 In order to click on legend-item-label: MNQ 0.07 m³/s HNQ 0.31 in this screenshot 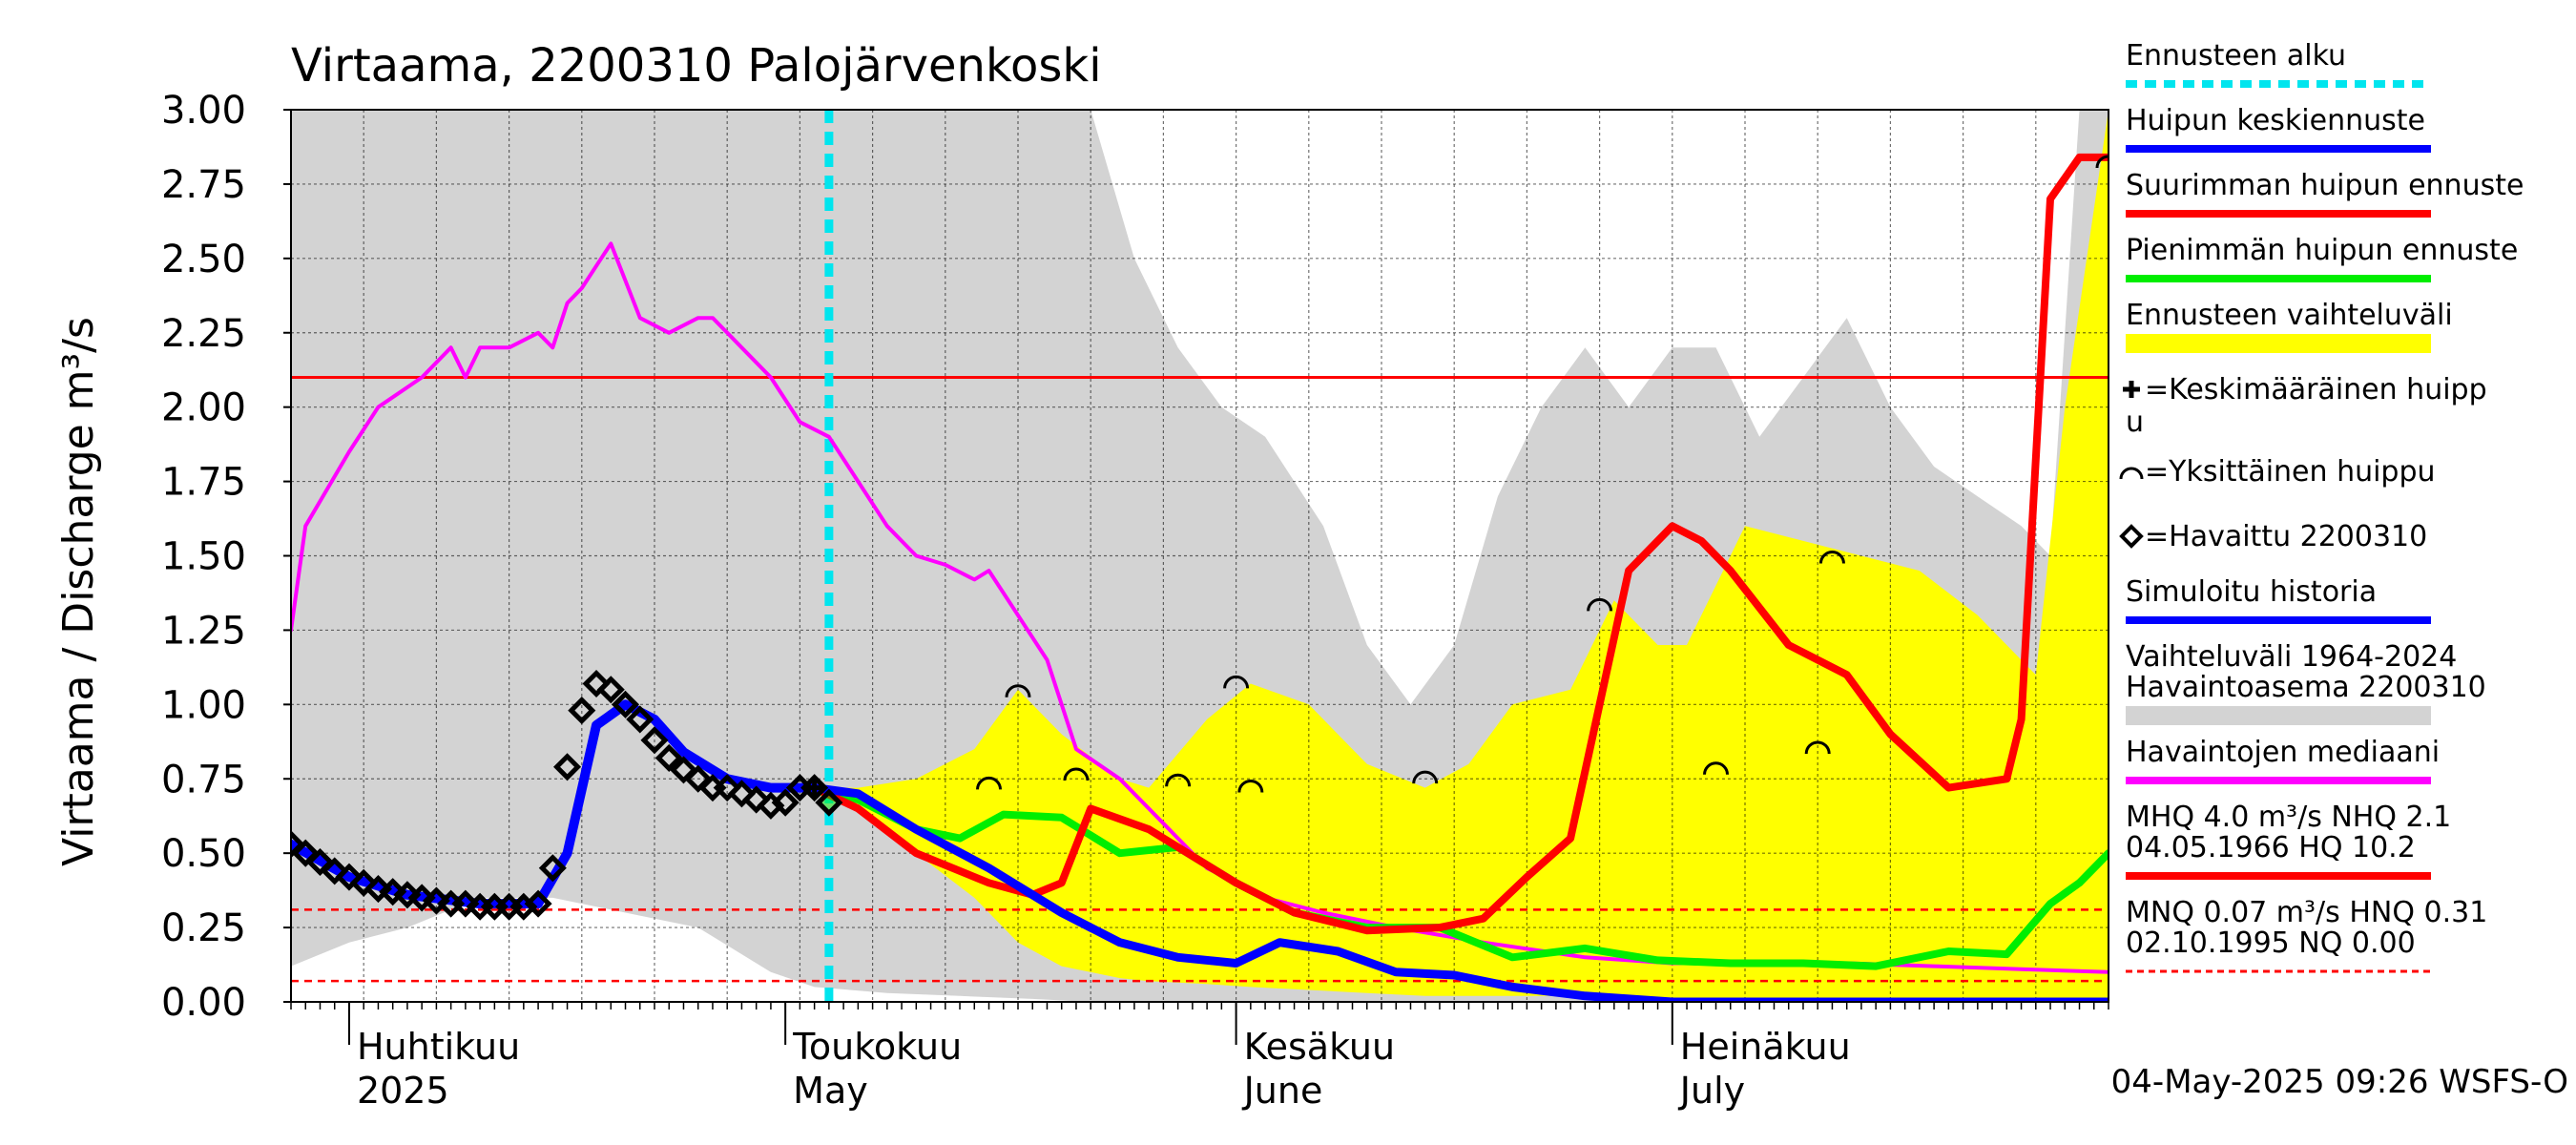, I will do `click(2306, 912)`.